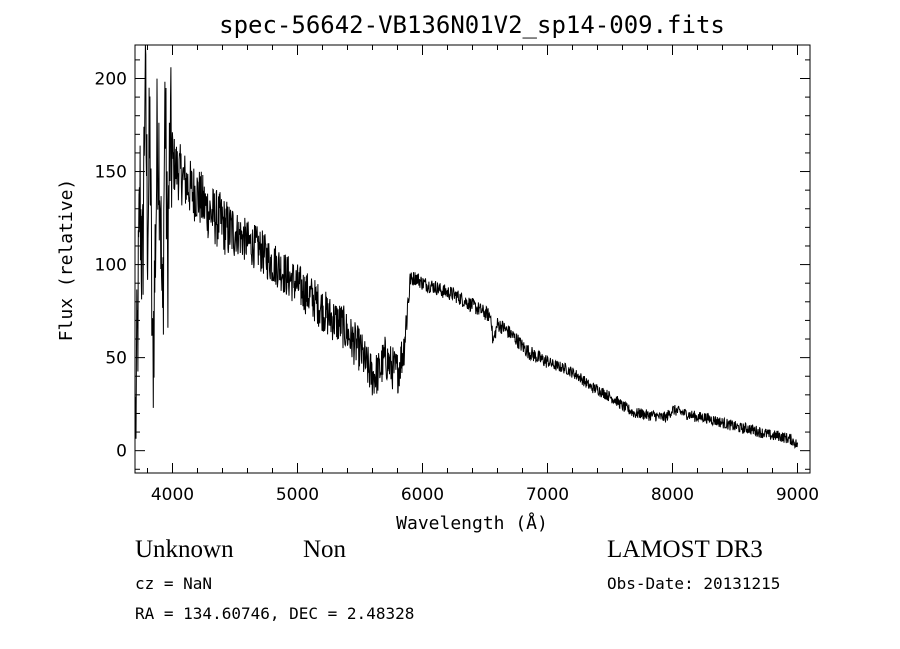 The height and width of the screenshot is (649, 900). What do you see at coordinates (111, 79) in the screenshot?
I see `y-tick-label: 200` at bounding box center [111, 79].